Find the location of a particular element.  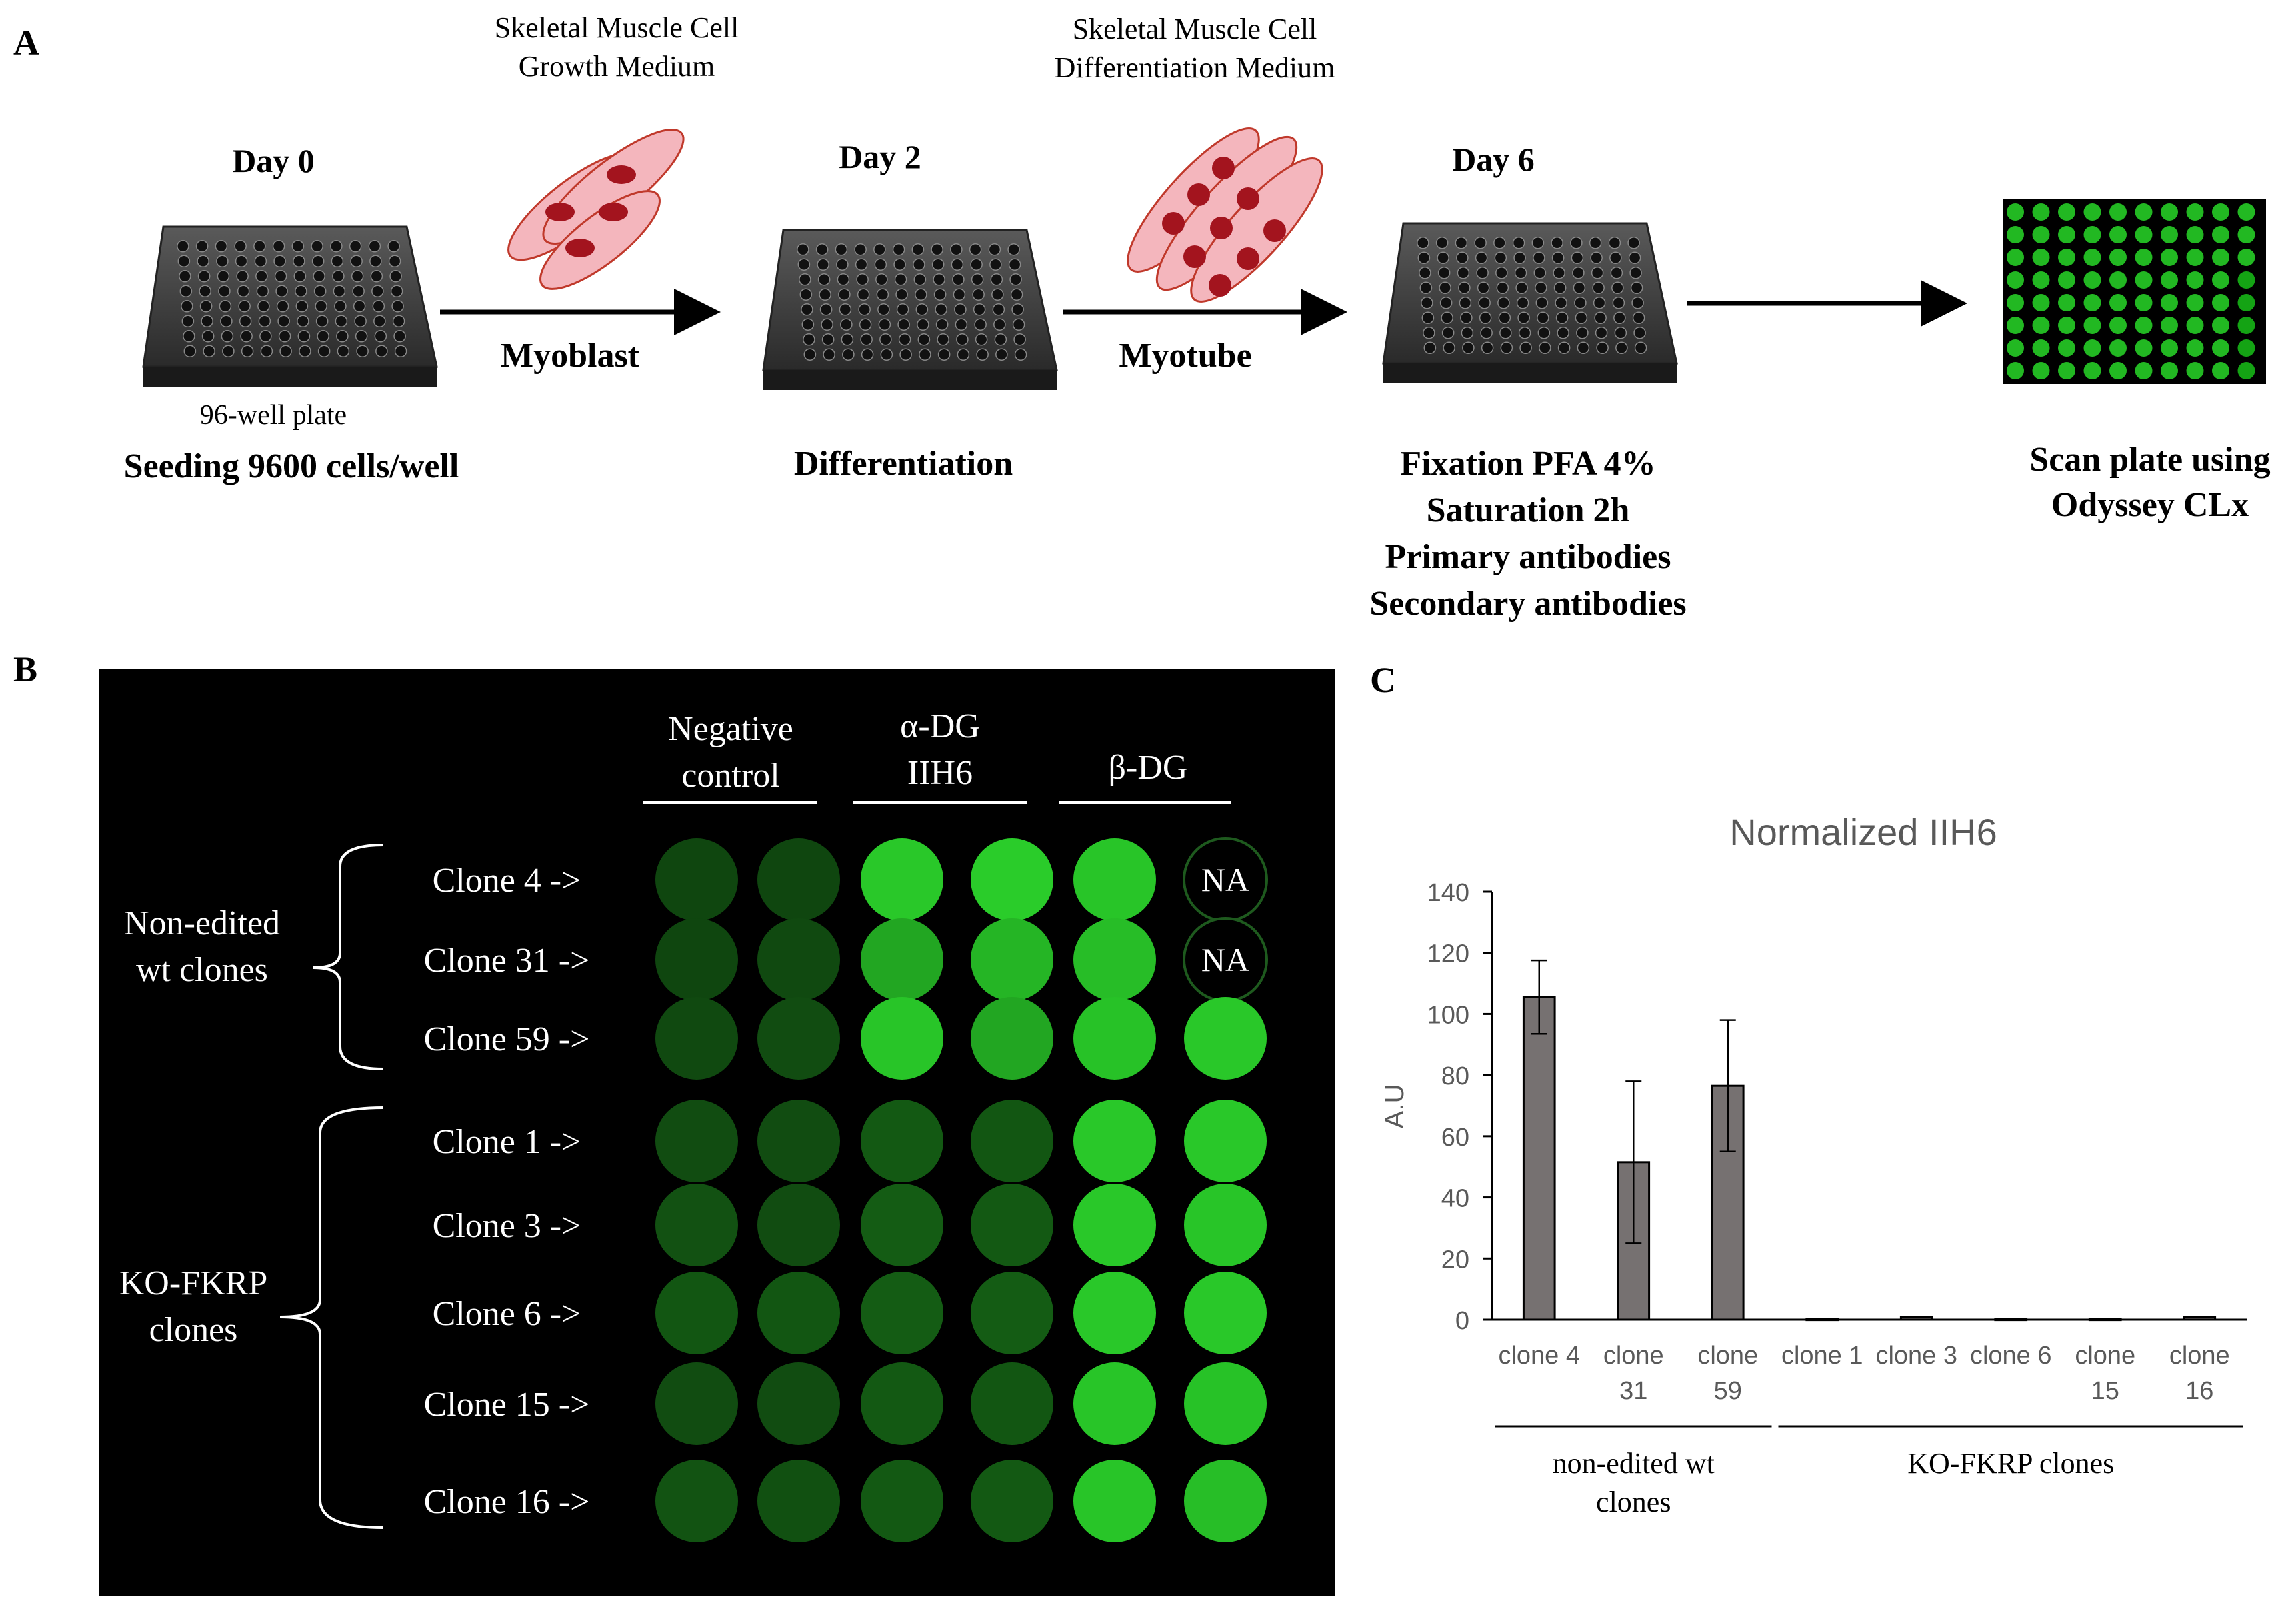

myoblast-label: Myoblast is located at coordinates (570, 356).